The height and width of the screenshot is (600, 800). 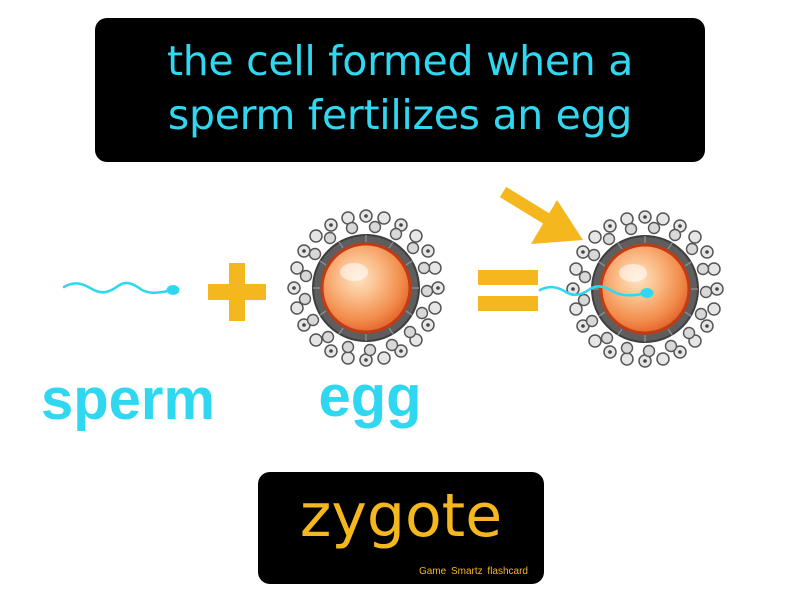 I want to click on sperm-label: sperm, so click(x=128, y=399).